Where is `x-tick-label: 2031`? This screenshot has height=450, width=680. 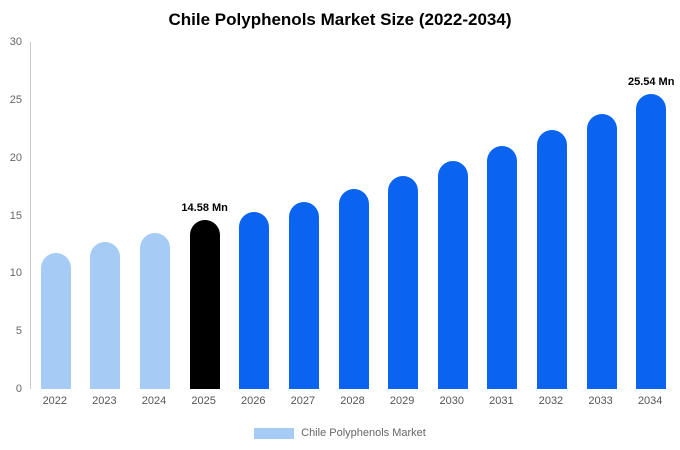
x-tick-label: 2031 is located at coordinates (501, 401).